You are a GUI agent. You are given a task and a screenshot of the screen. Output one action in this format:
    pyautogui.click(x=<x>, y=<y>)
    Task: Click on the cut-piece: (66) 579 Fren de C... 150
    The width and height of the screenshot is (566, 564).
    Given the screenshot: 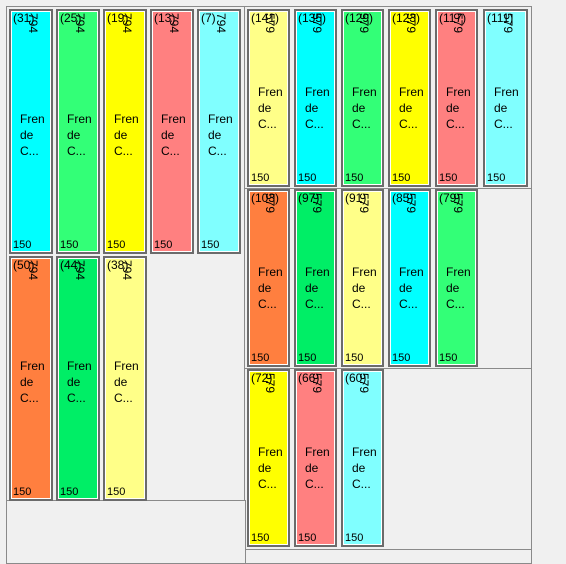 What is the action you would take?
    pyautogui.click(x=315, y=458)
    